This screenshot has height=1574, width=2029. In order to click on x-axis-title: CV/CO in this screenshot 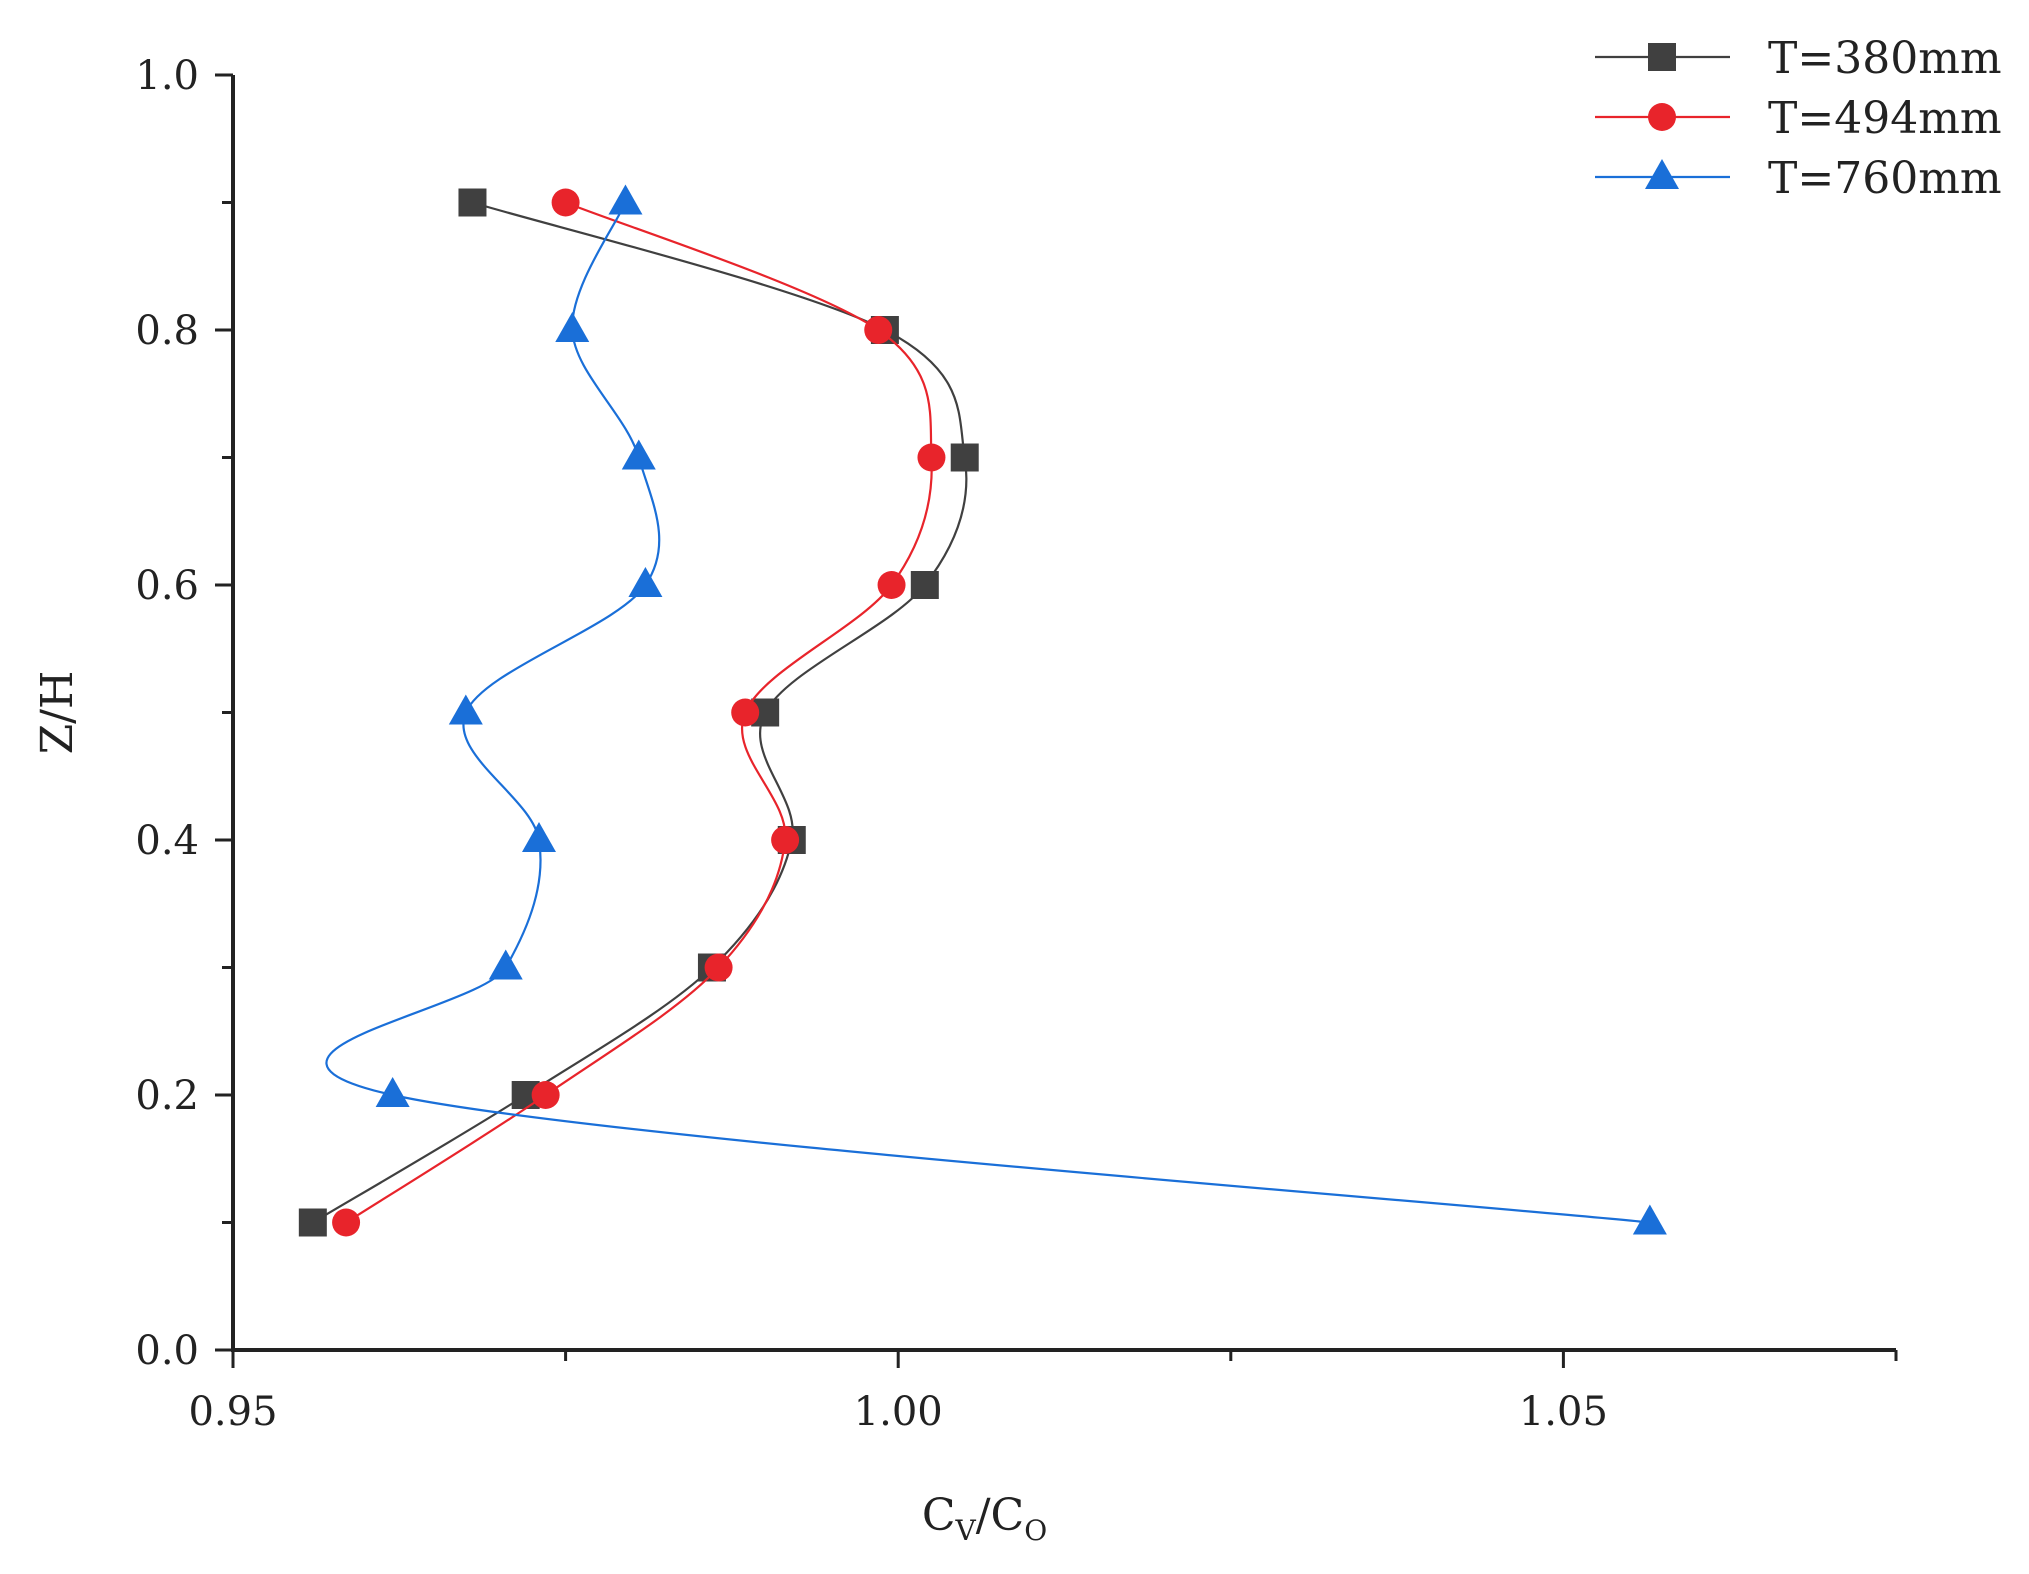, I will do `click(984, 1518)`.